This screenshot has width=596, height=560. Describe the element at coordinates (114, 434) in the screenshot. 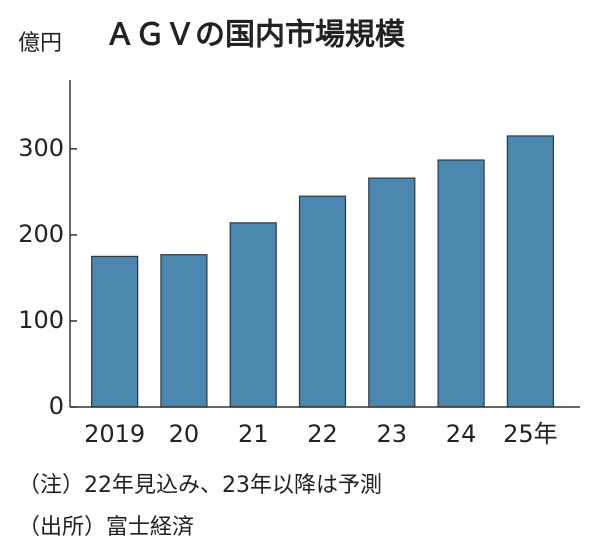

I see `x-tick-label: 2019` at that location.